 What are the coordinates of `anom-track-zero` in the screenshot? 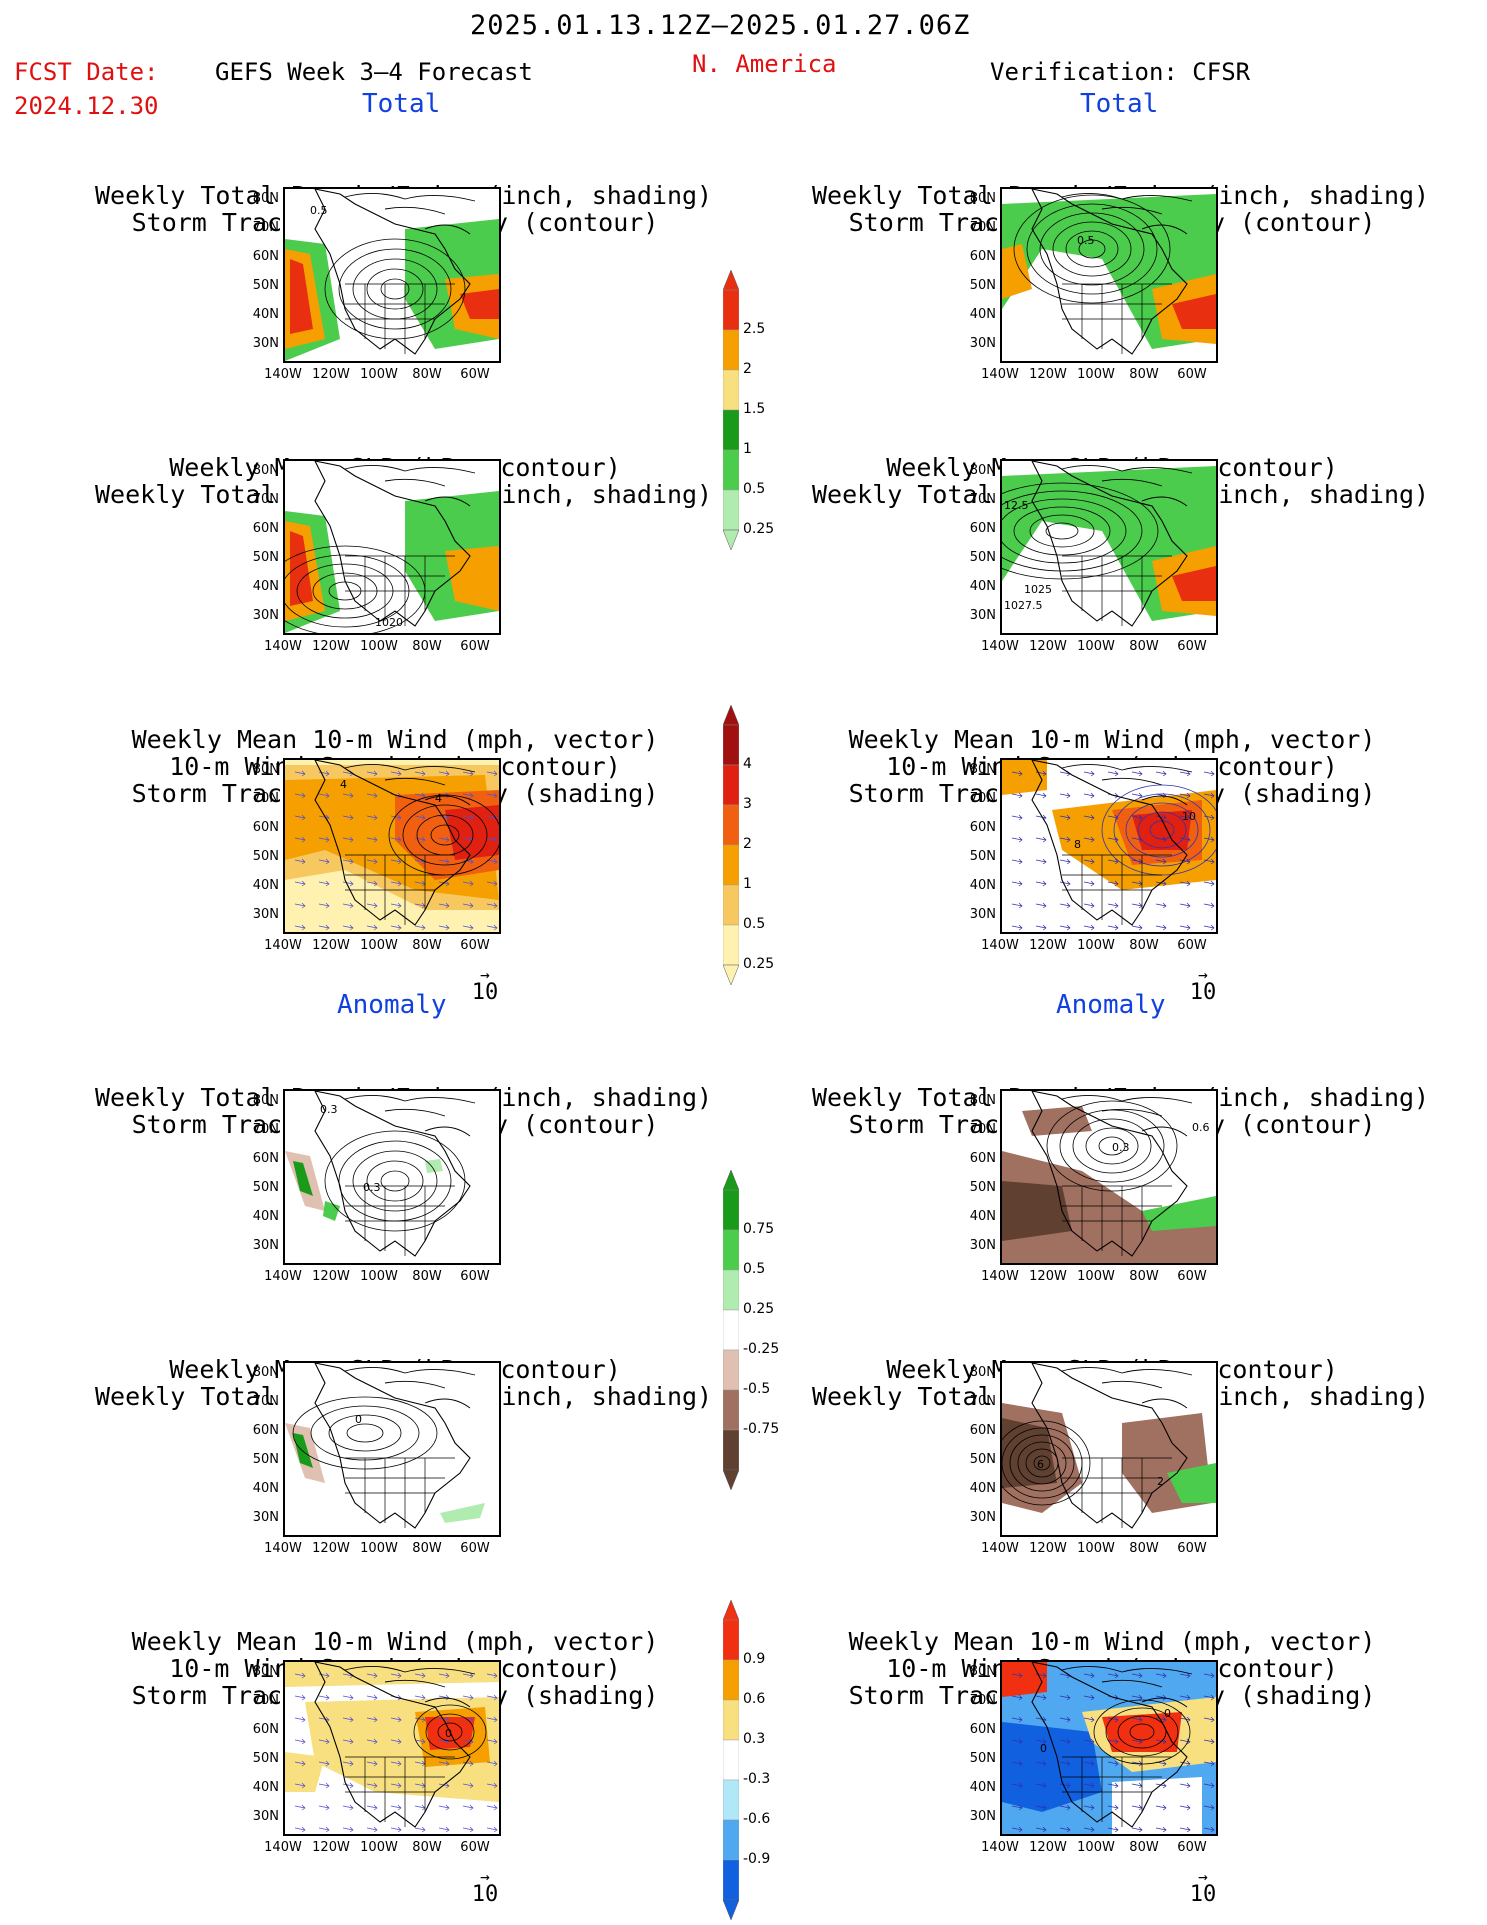 It's located at (1157, 1805).